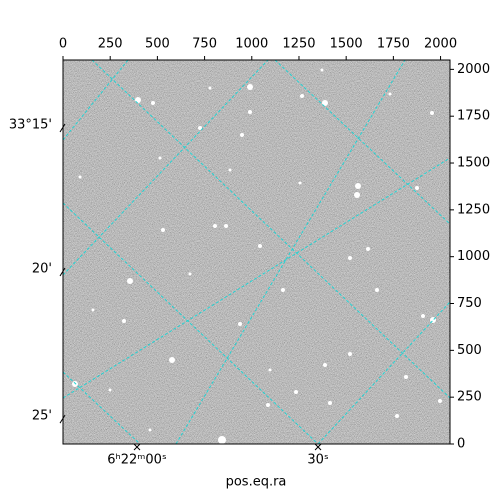 The height and width of the screenshot is (500, 500). What do you see at coordinates (137, 460) in the screenshot?
I see `ra-tick-label: 6ʰ22ᵐ00ˢ` at bounding box center [137, 460].